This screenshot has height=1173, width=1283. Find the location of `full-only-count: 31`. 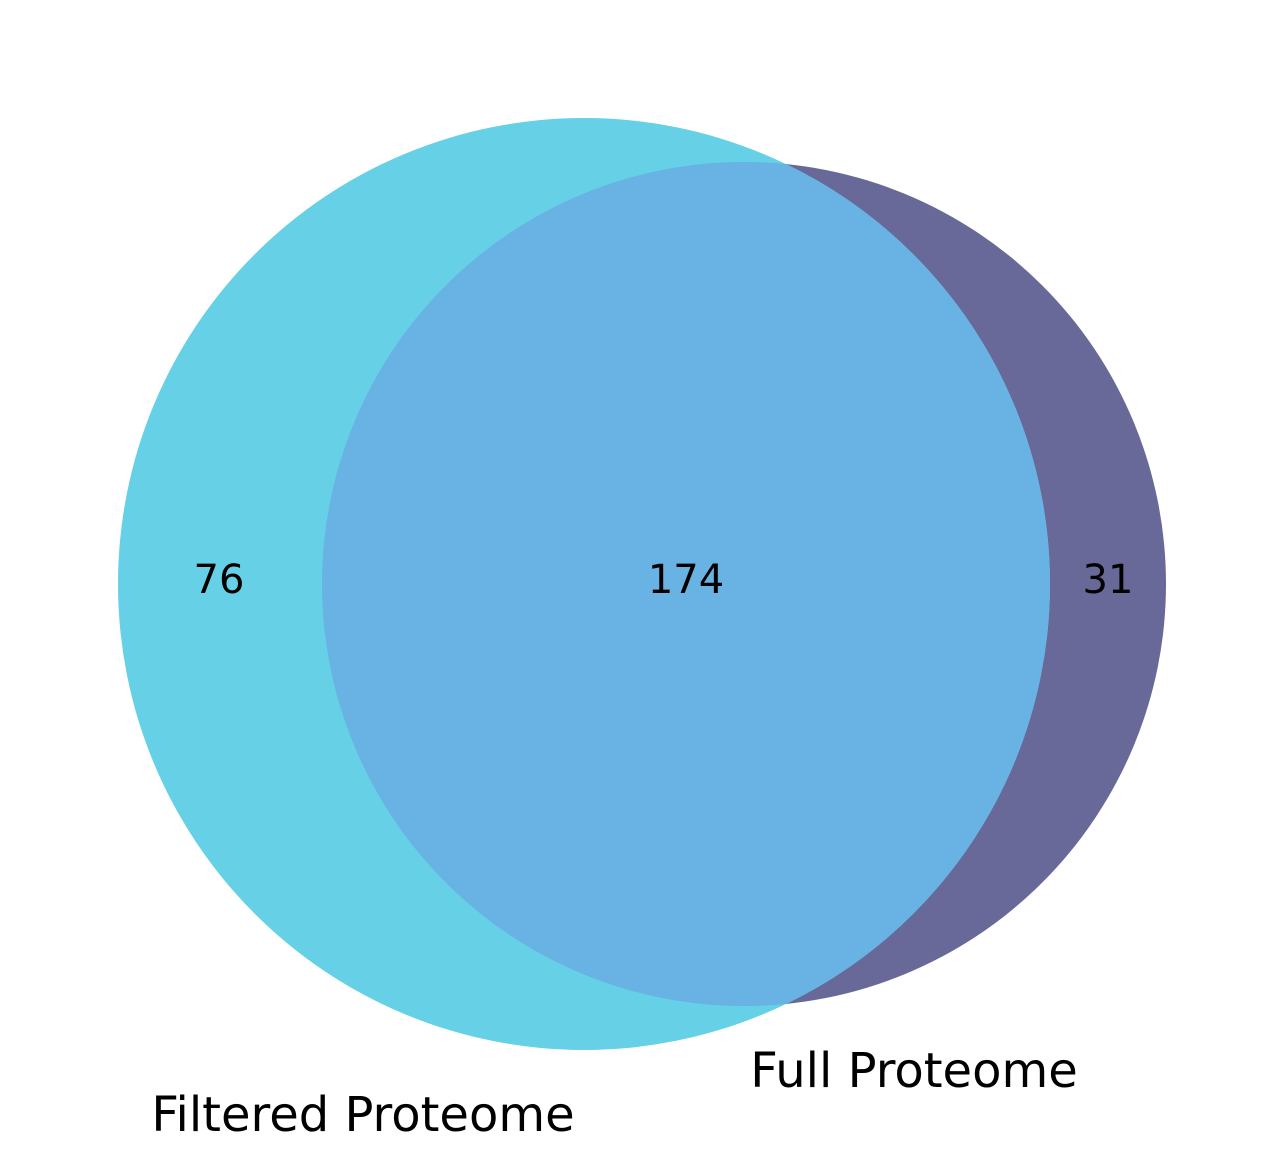

full-only-count: 31 is located at coordinates (1108, 580).